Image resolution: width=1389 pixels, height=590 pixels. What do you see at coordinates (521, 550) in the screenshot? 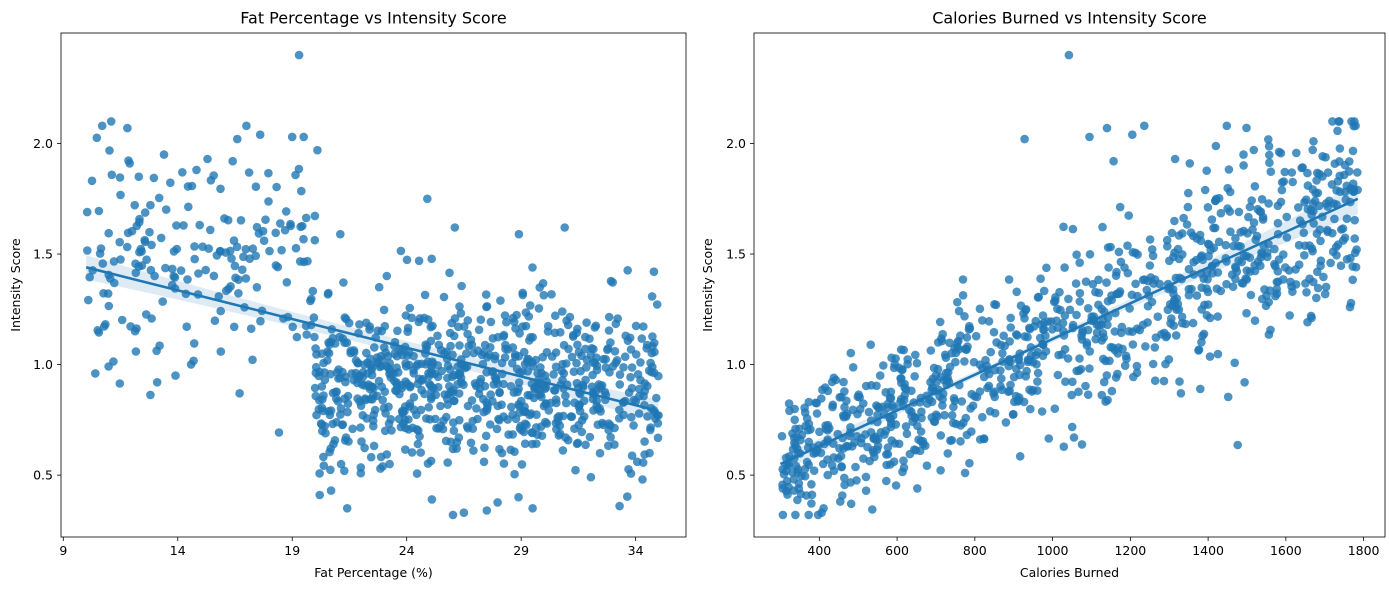
I see `x-tick-label: 29` at bounding box center [521, 550].